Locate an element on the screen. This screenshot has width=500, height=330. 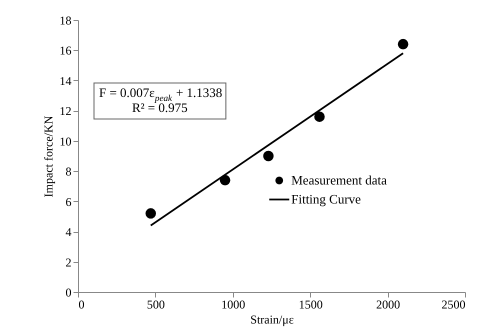
x-tick-label: 2500 is located at coordinates (454, 305).